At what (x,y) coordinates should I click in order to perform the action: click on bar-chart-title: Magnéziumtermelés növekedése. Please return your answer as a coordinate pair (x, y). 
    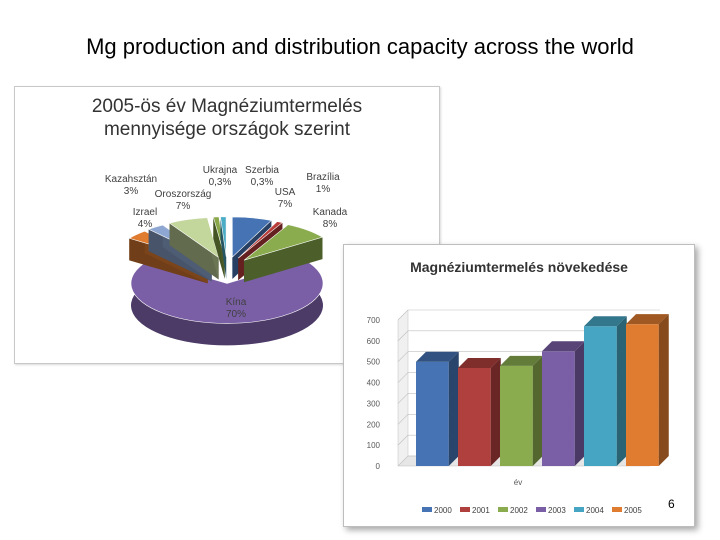
    Looking at the image, I should click on (519, 267).